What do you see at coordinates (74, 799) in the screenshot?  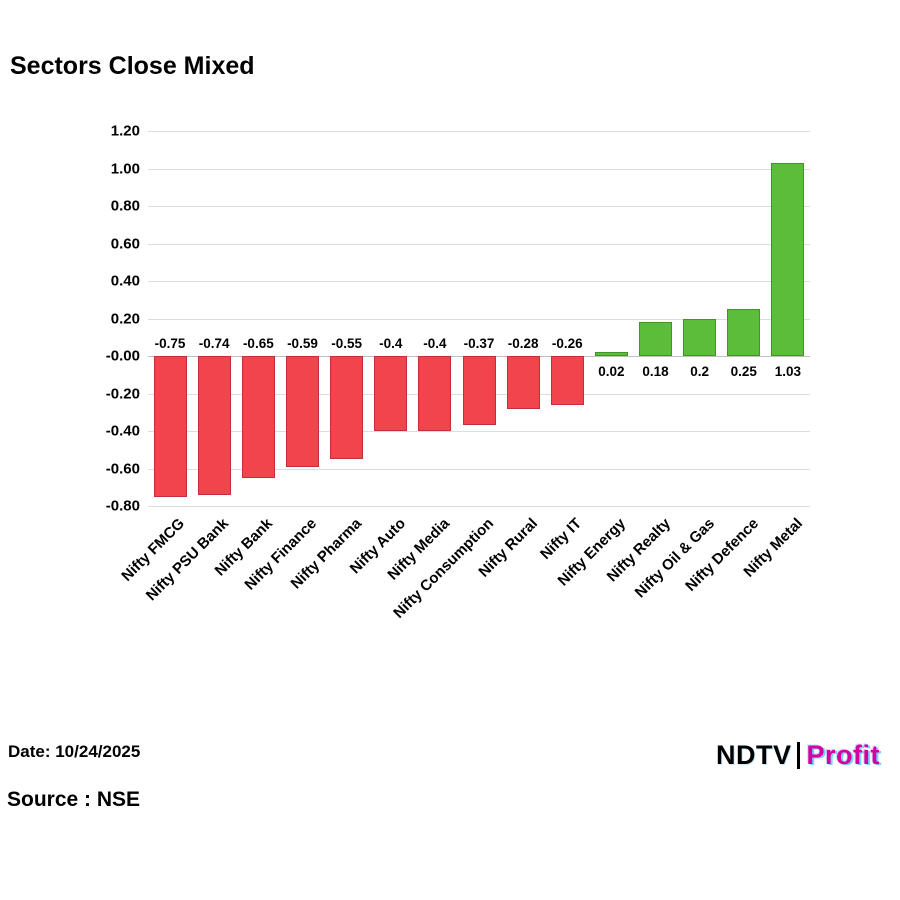 I see `source-label: Source : NSE` at bounding box center [74, 799].